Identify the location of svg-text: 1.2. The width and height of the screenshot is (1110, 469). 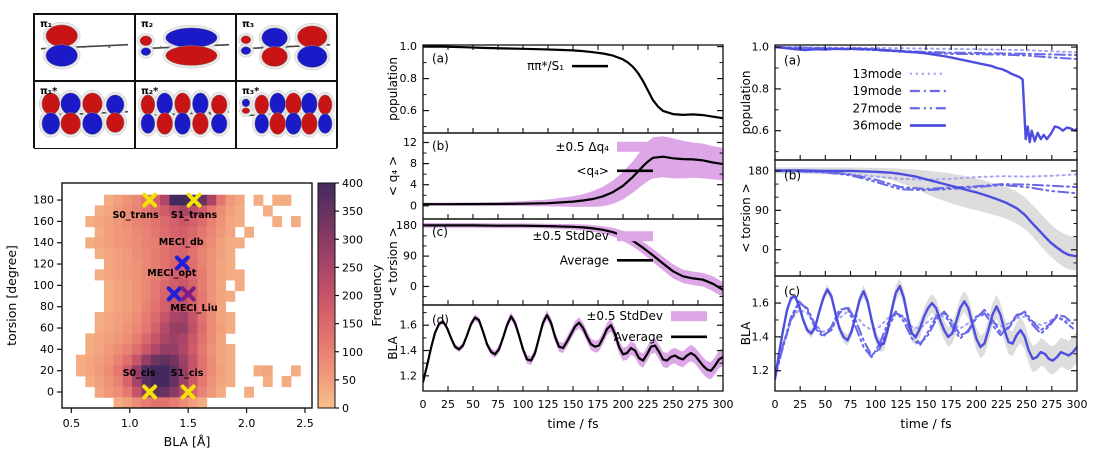
(761, 370).